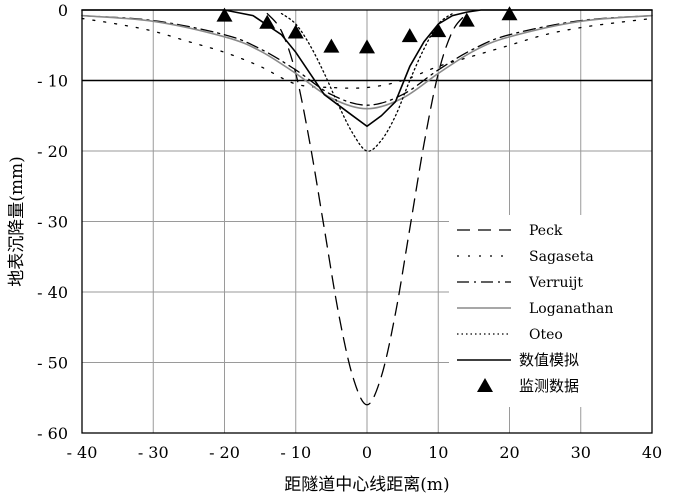  I want to click on x-tick-label: - 40, so click(82, 452).